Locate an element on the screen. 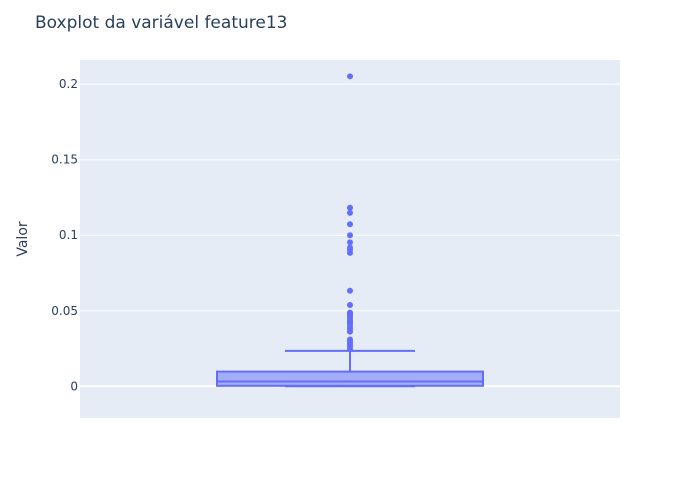 This screenshot has width=700, height=500. outlier-points is located at coordinates (350, 213).